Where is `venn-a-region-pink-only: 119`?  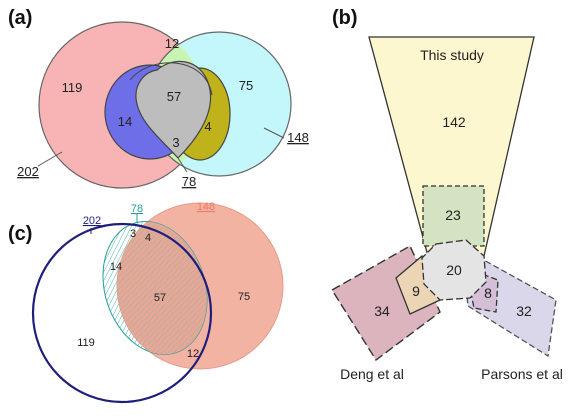 venn-a-region-pink-only: 119 is located at coordinates (72, 87).